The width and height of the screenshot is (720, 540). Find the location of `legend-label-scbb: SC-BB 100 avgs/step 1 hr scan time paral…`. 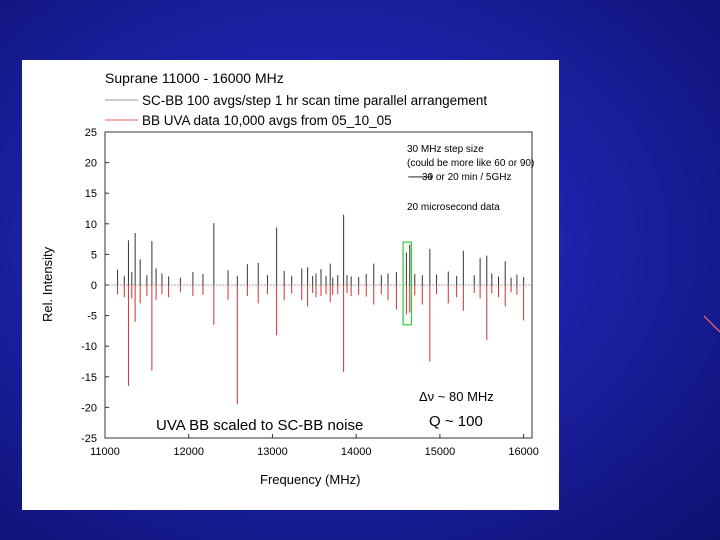

legend-label-scbb: SC-BB 100 avgs/step 1 hr scan time paral… is located at coordinates (314, 100).